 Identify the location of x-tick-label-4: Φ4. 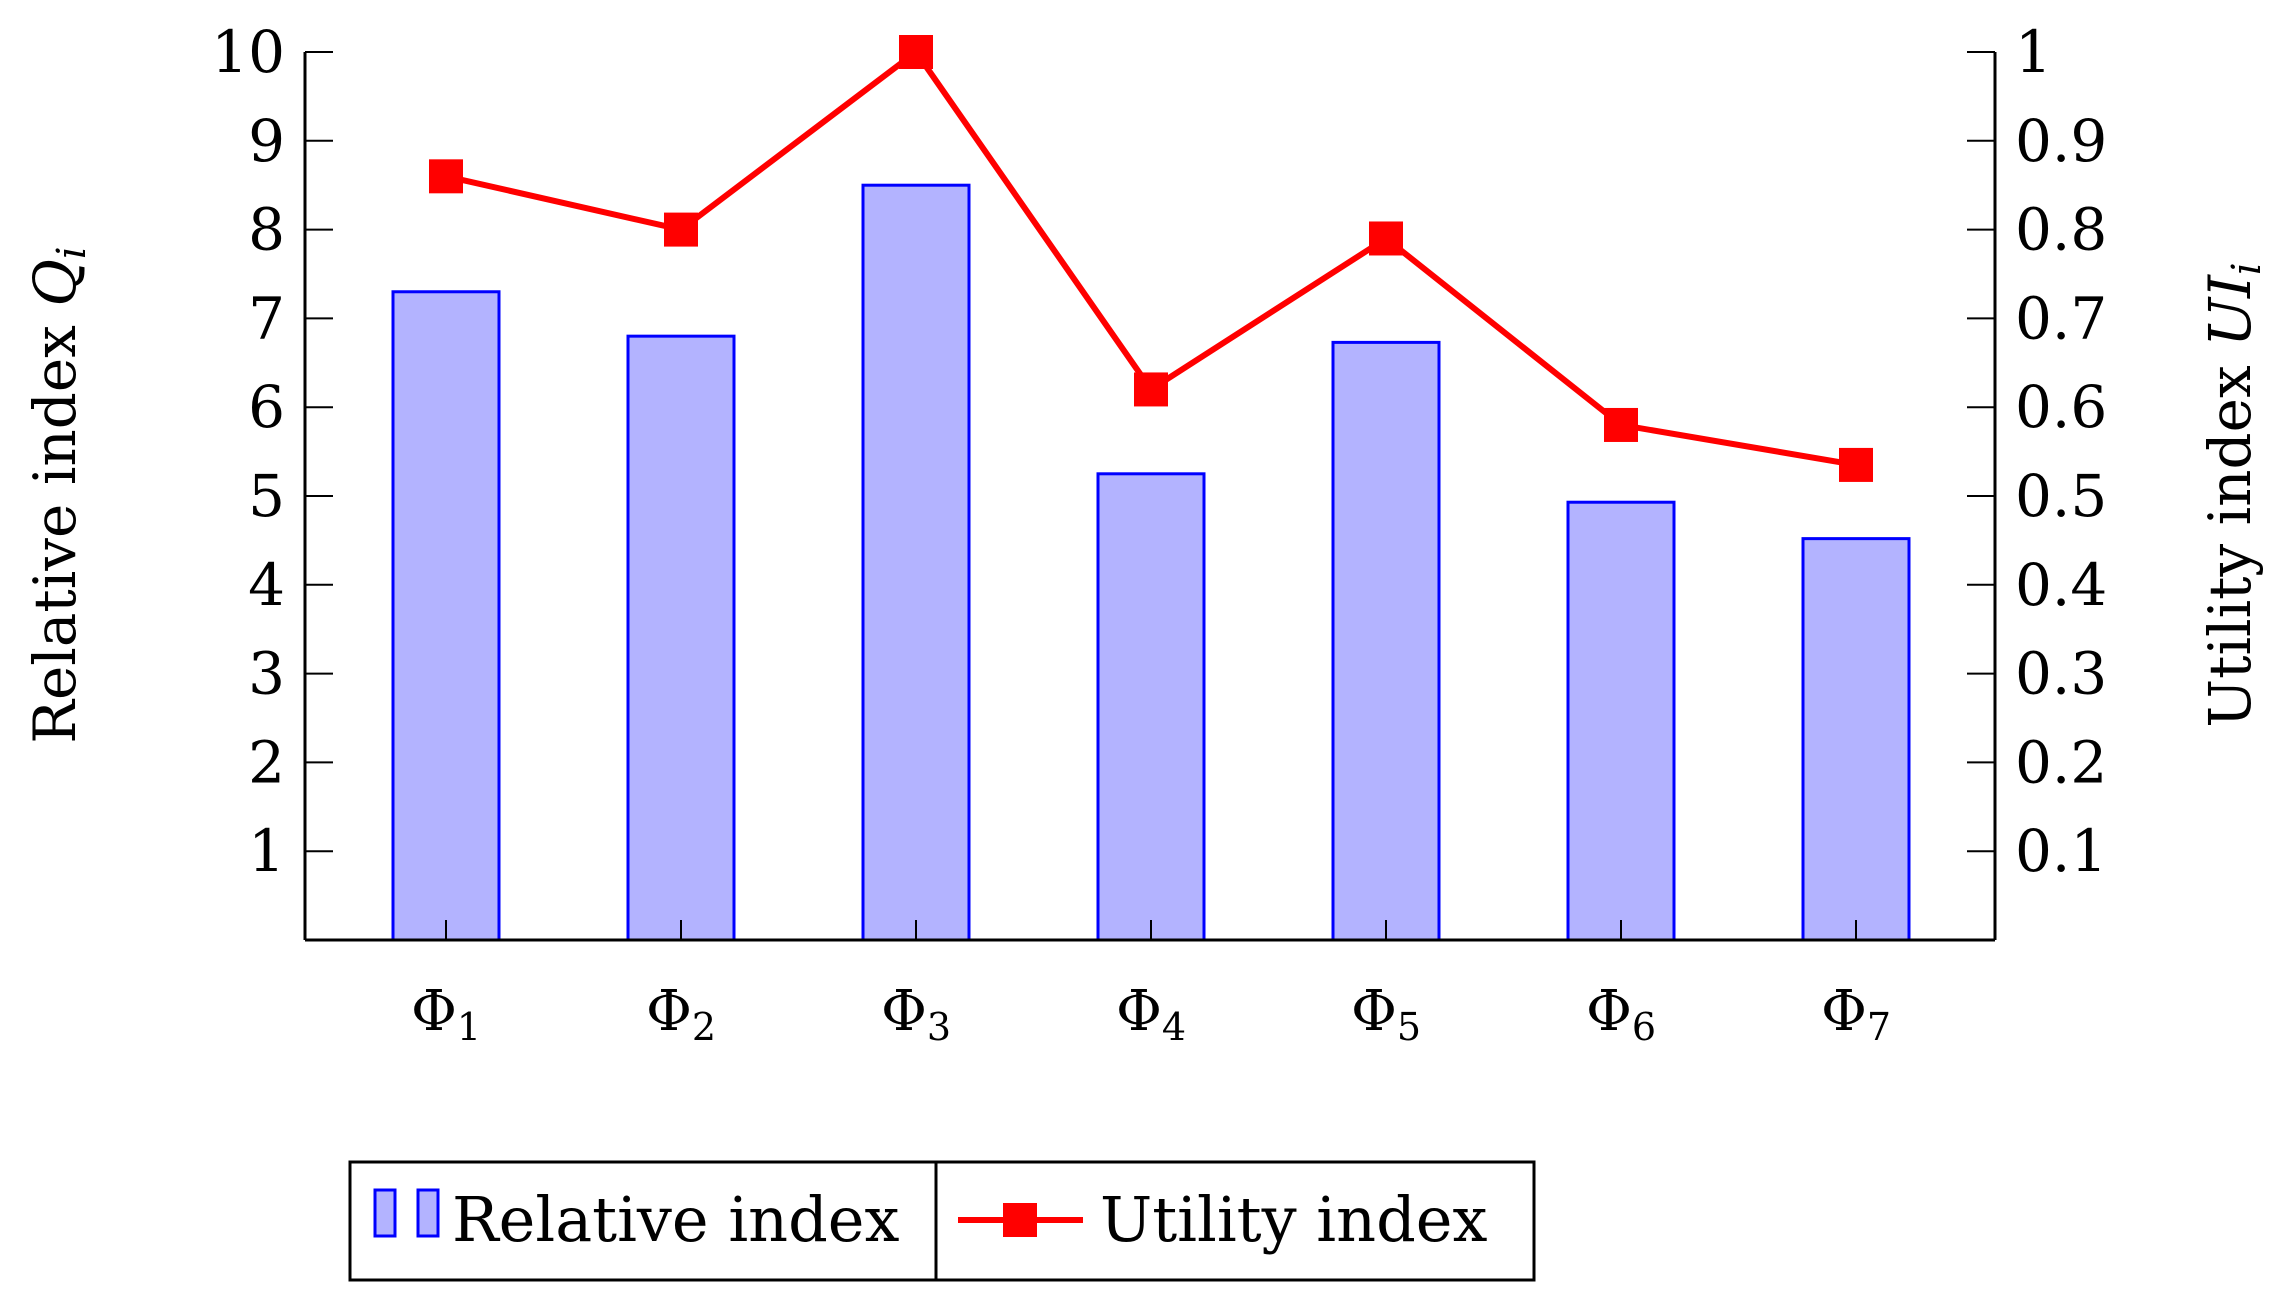
(1151, 1014).